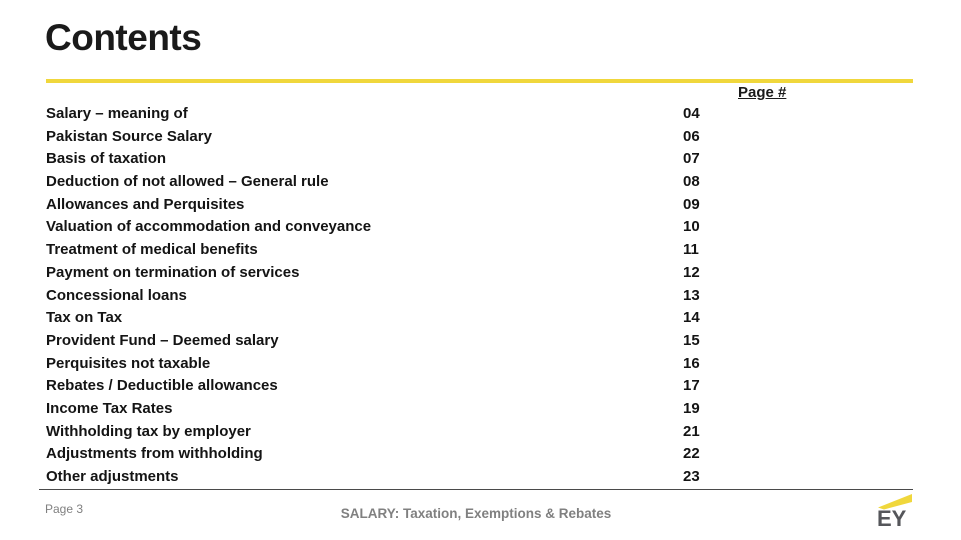  I want to click on toc-item-label: Provident Fund – Deemed salary, so click(162, 340).